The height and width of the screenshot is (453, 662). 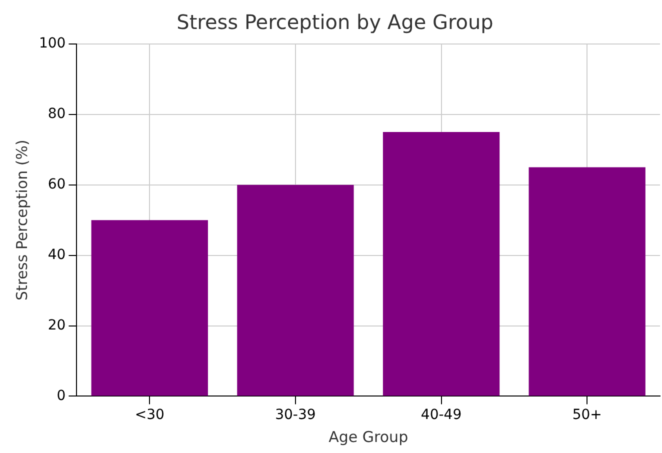 What do you see at coordinates (295, 415) in the screenshot?
I see `x-tick-label: 30-39` at bounding box center [295, 415].